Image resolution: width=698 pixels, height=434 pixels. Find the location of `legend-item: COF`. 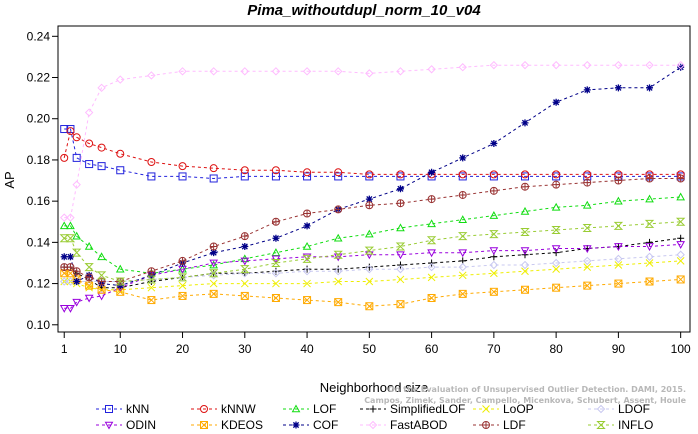

legend-item: COF is located at coordinates (310, 425).